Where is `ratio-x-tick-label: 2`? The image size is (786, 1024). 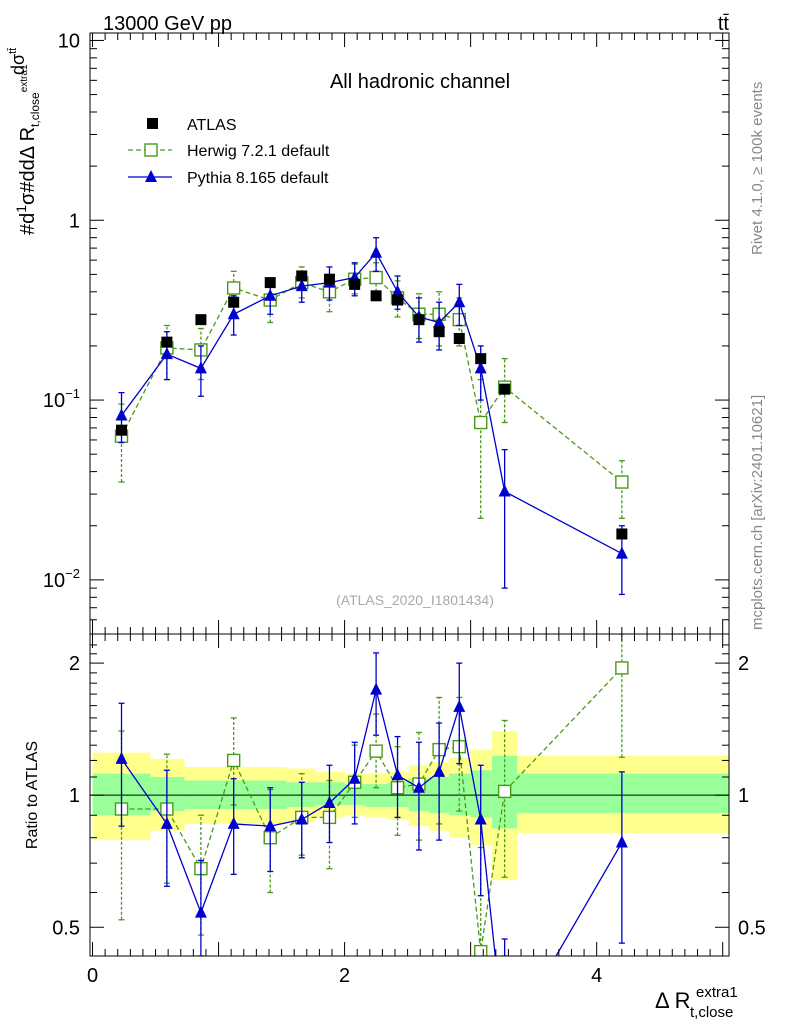 ratio-x-tick-label: 2 is located at coordinates (344, 976).